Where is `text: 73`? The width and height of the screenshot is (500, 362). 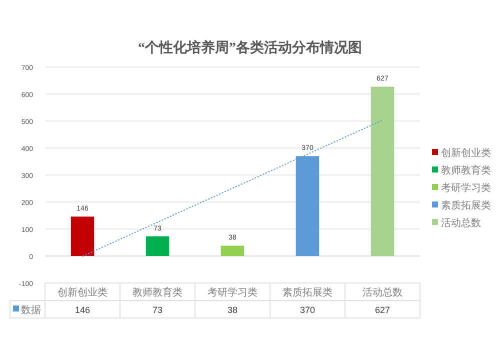 text: 73 is located at coordinates (157, 310).